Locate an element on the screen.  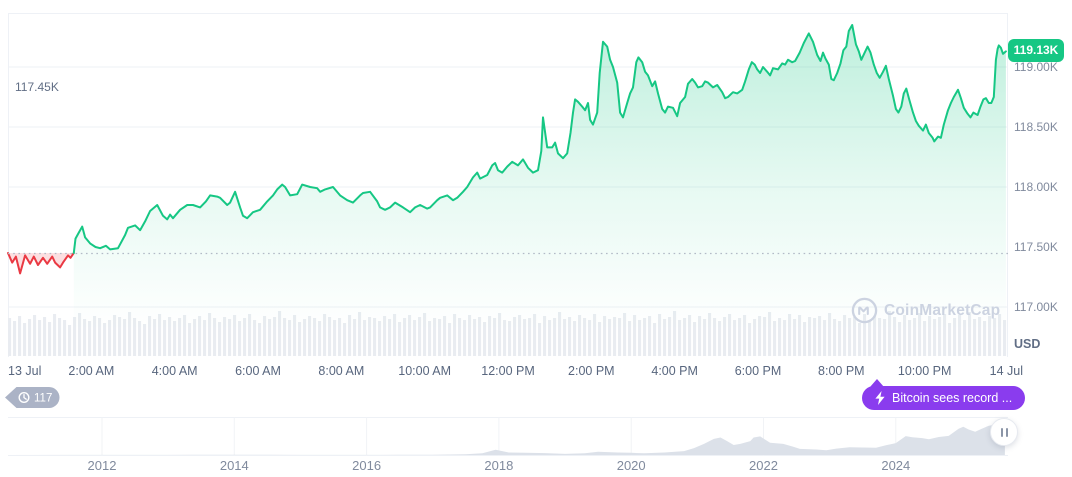
minimap-area is located at coordinates (507, 438).